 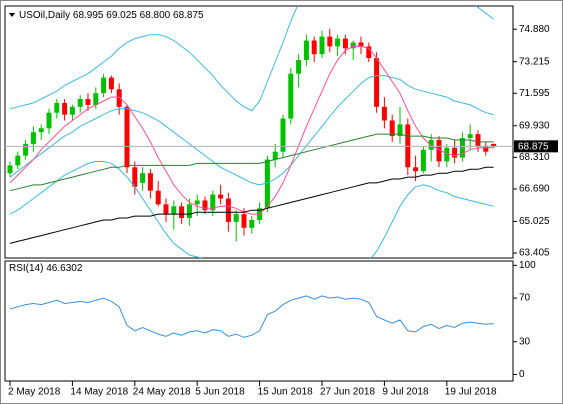 What do you see at coordinates (64, 268) in the screenshot?
I see `rsi-last: 46.6302` at bounding box center [64, 268].